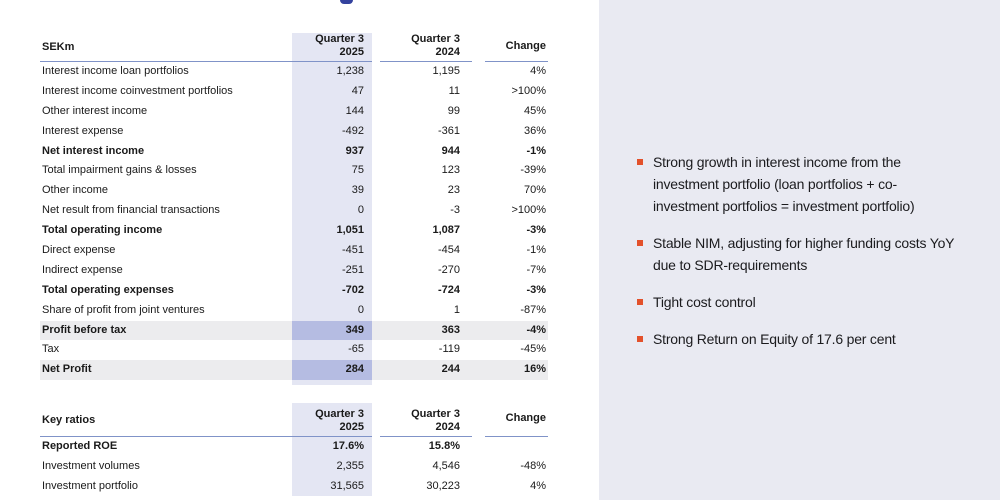  Describe the element at coordinates (533, 349) in the screenshot. I see `value-change: -45%` at that location.